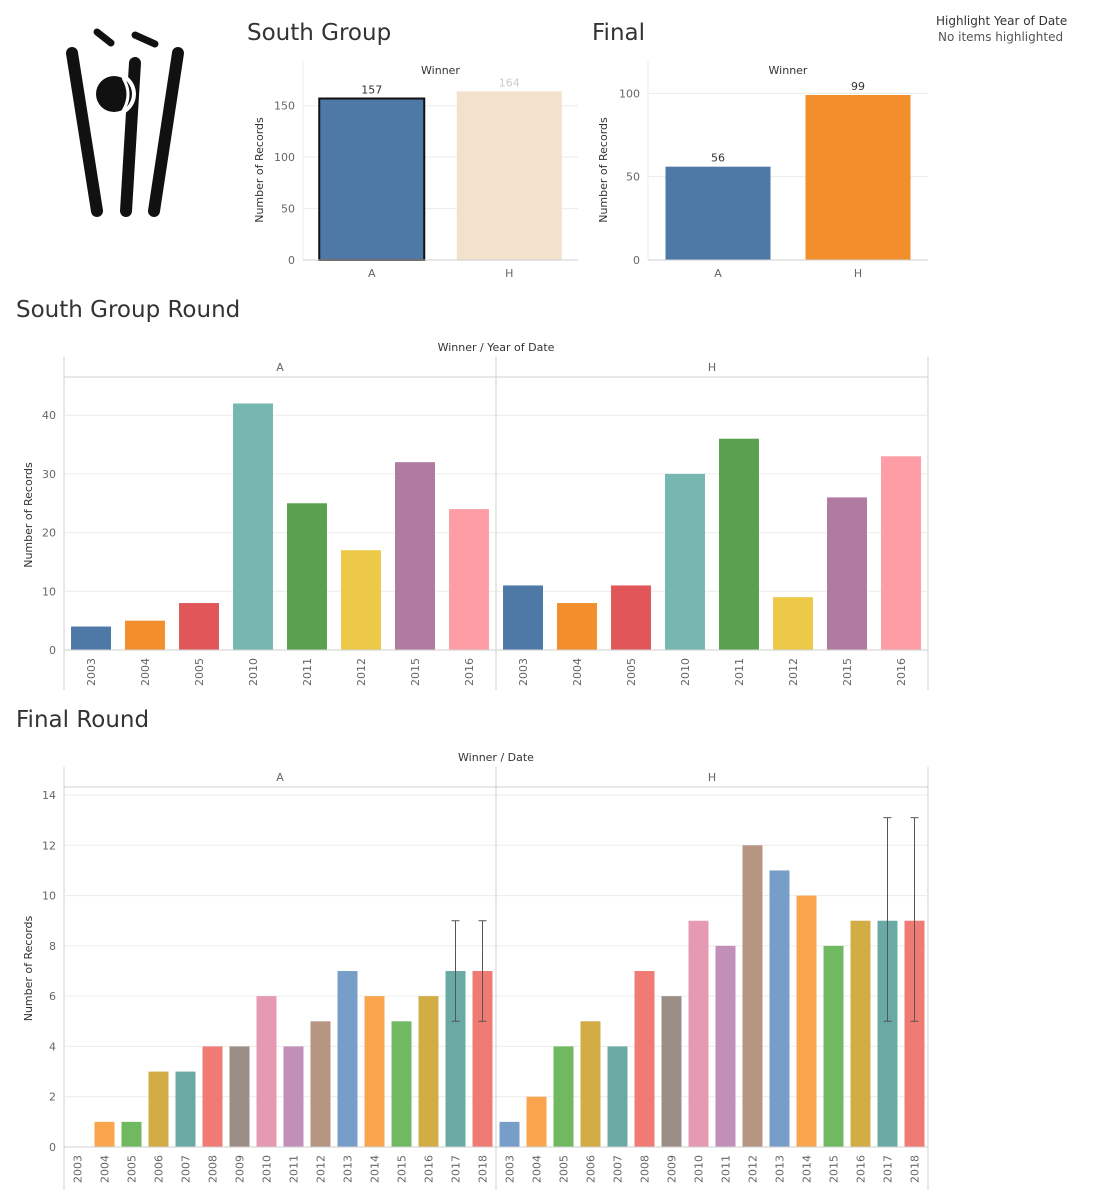 This screenshot has height=1200, width=1100. What do you see at coordinates (415, 556) in the screenshot?
I see `south-group-round-bar-a-2015` at bounding box center [415, 556].